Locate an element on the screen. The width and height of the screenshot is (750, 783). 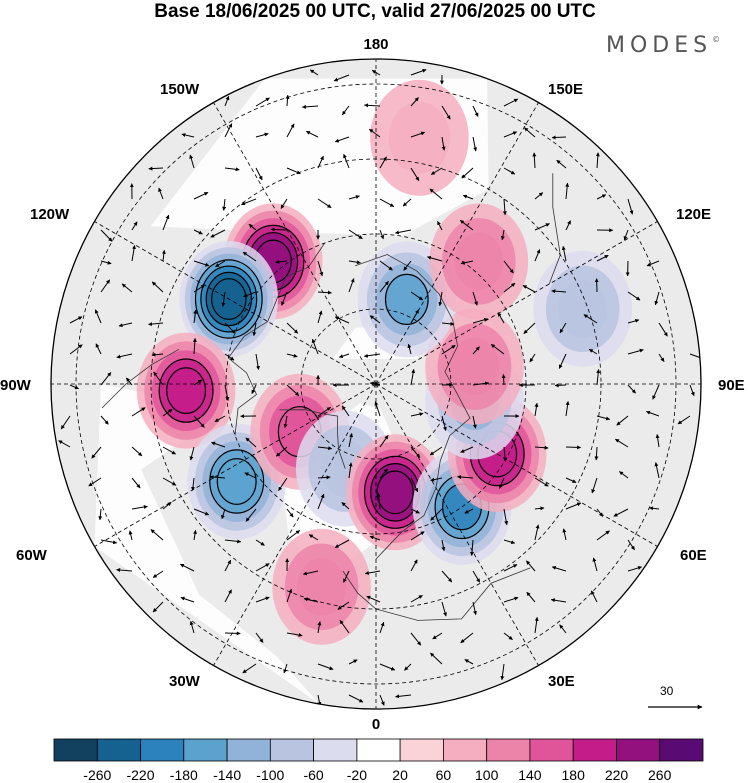
positive-center-hudson is located at coordinates (186, 390).